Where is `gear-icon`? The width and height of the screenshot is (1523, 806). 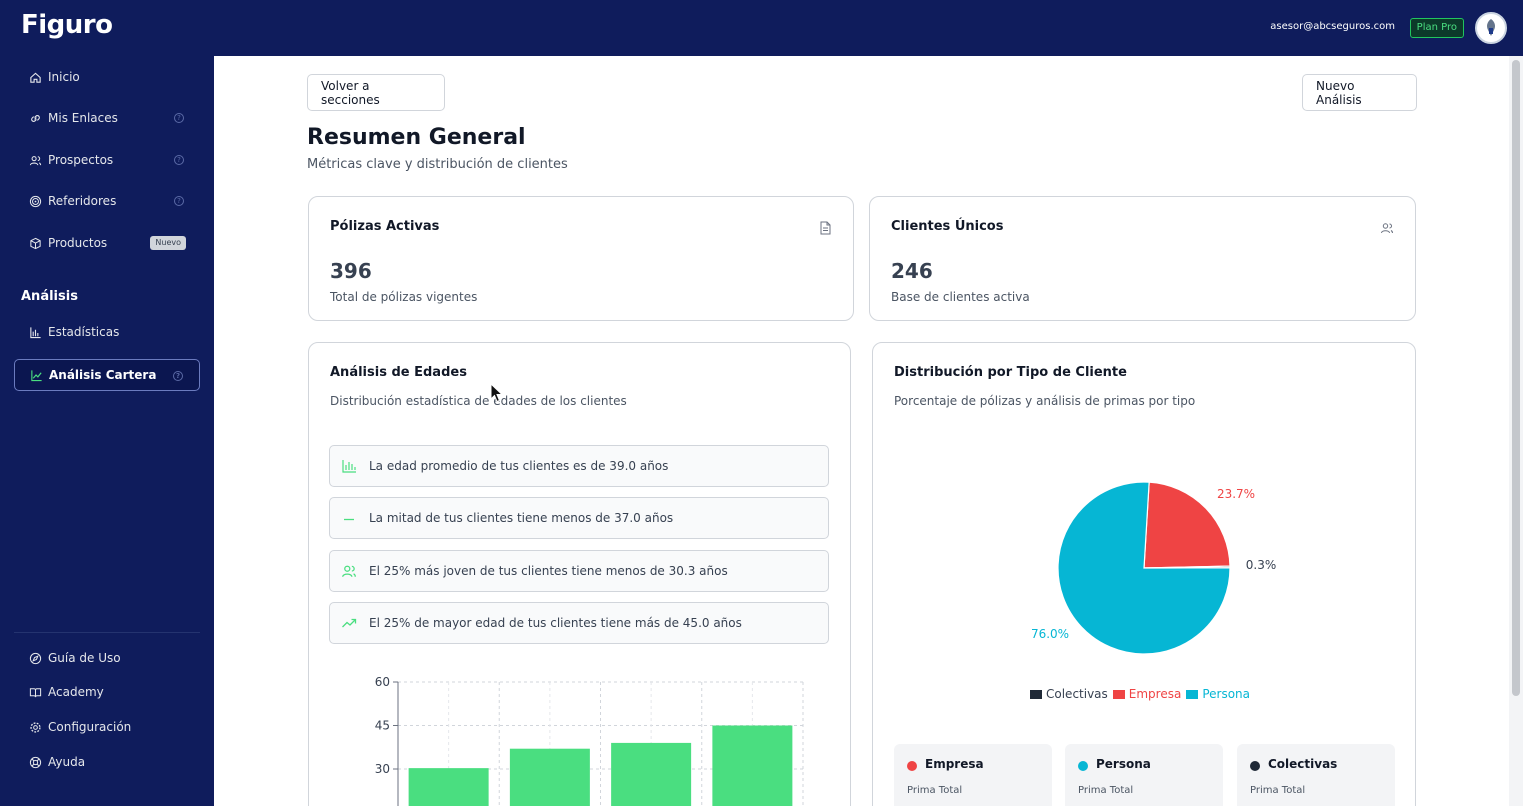
gear-icon is located at coordinates (35, 727).